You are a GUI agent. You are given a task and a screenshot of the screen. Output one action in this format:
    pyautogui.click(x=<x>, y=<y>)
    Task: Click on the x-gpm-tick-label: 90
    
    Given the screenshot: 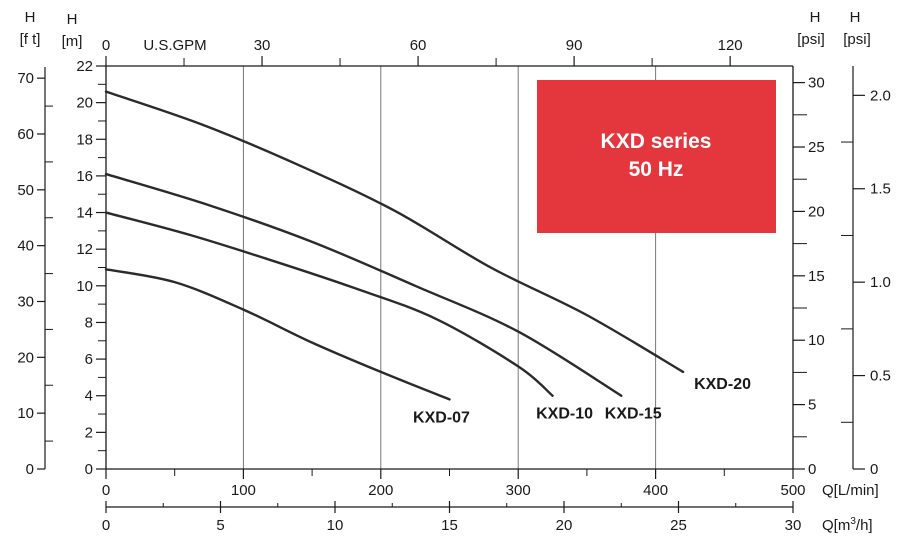 What is the action you would take?
    pyautogui.click(x=574, y=45)
    